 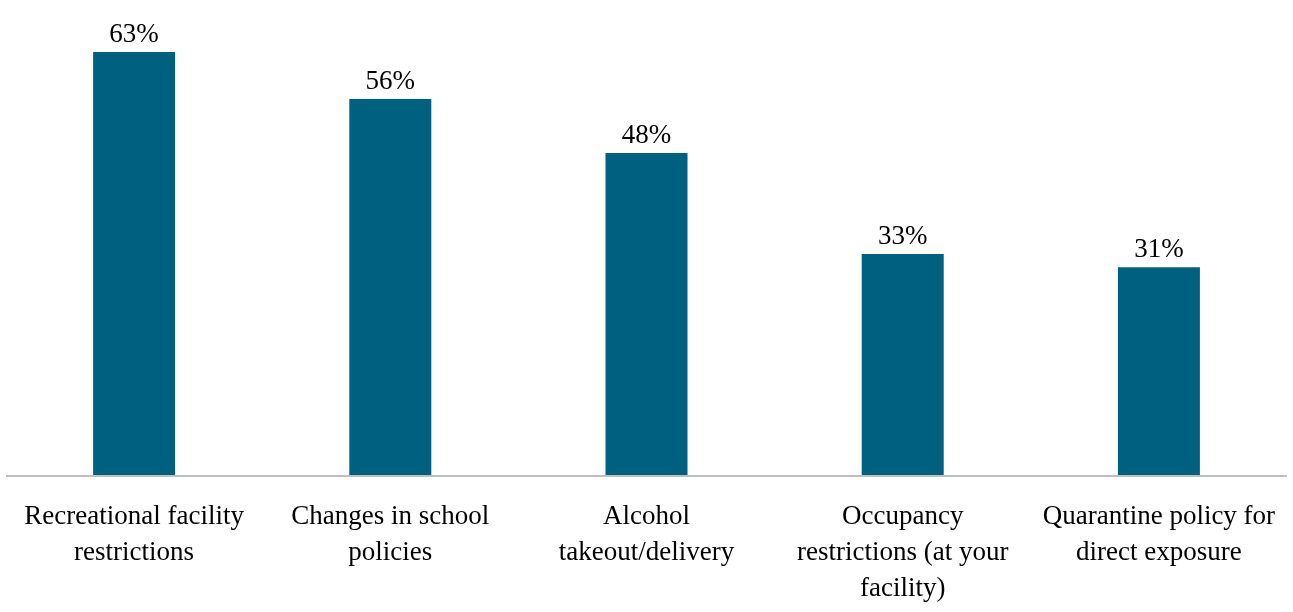 I want to click on data-label: 33%, so click(x=902, y=234).